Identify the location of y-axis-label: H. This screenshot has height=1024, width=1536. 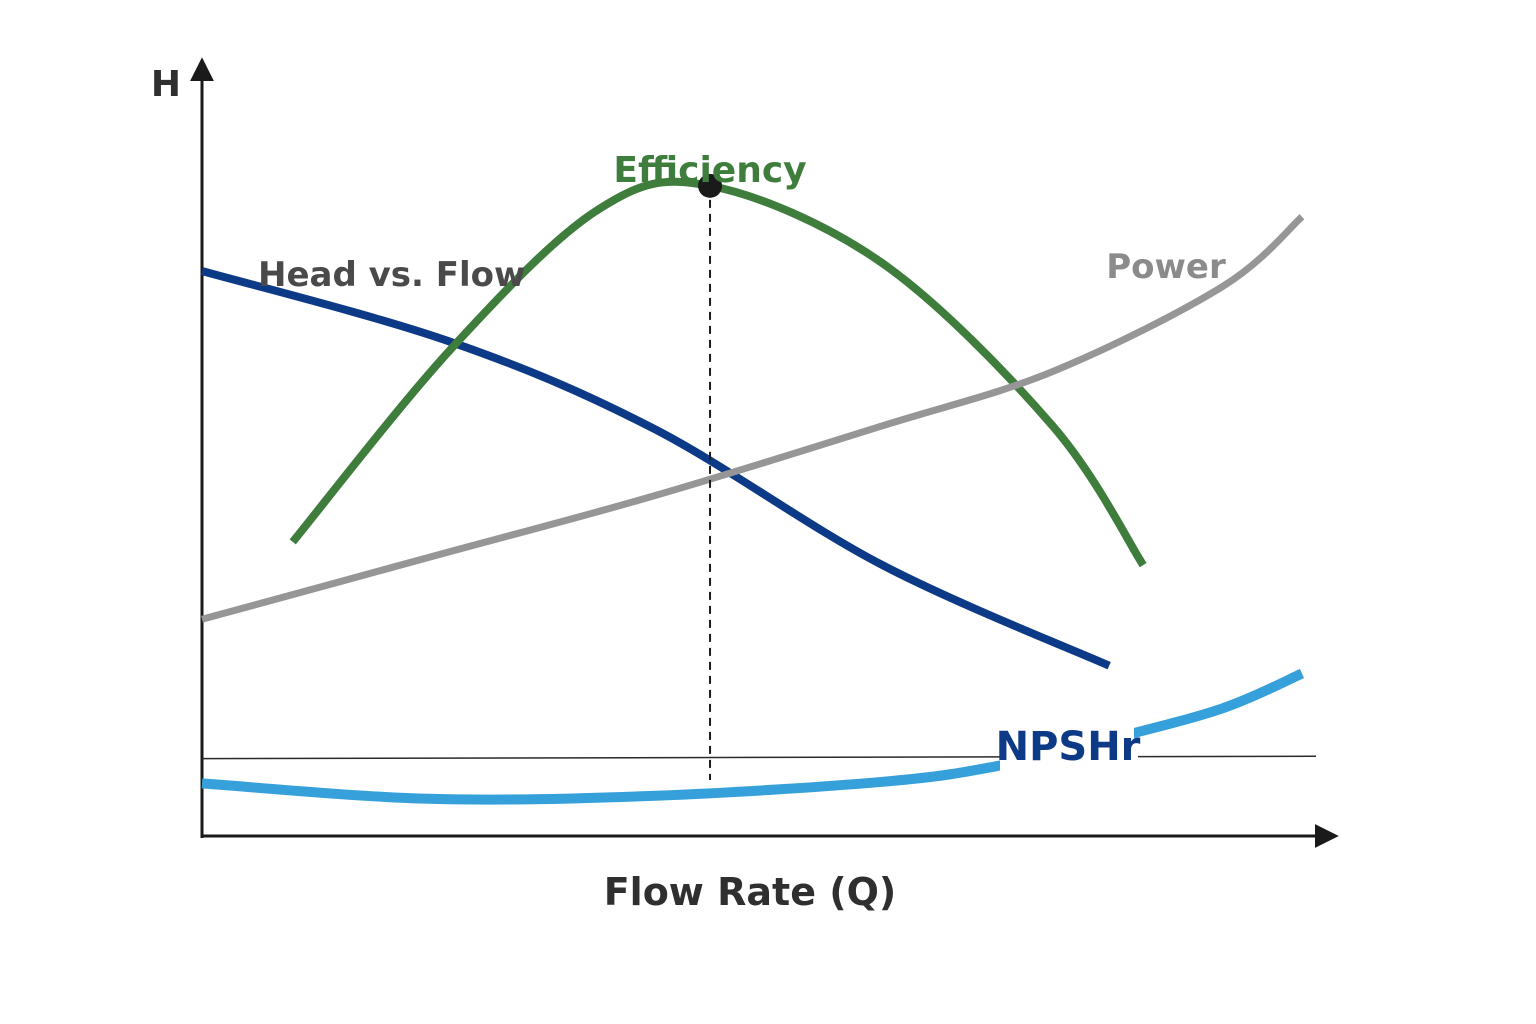
(166, 84).